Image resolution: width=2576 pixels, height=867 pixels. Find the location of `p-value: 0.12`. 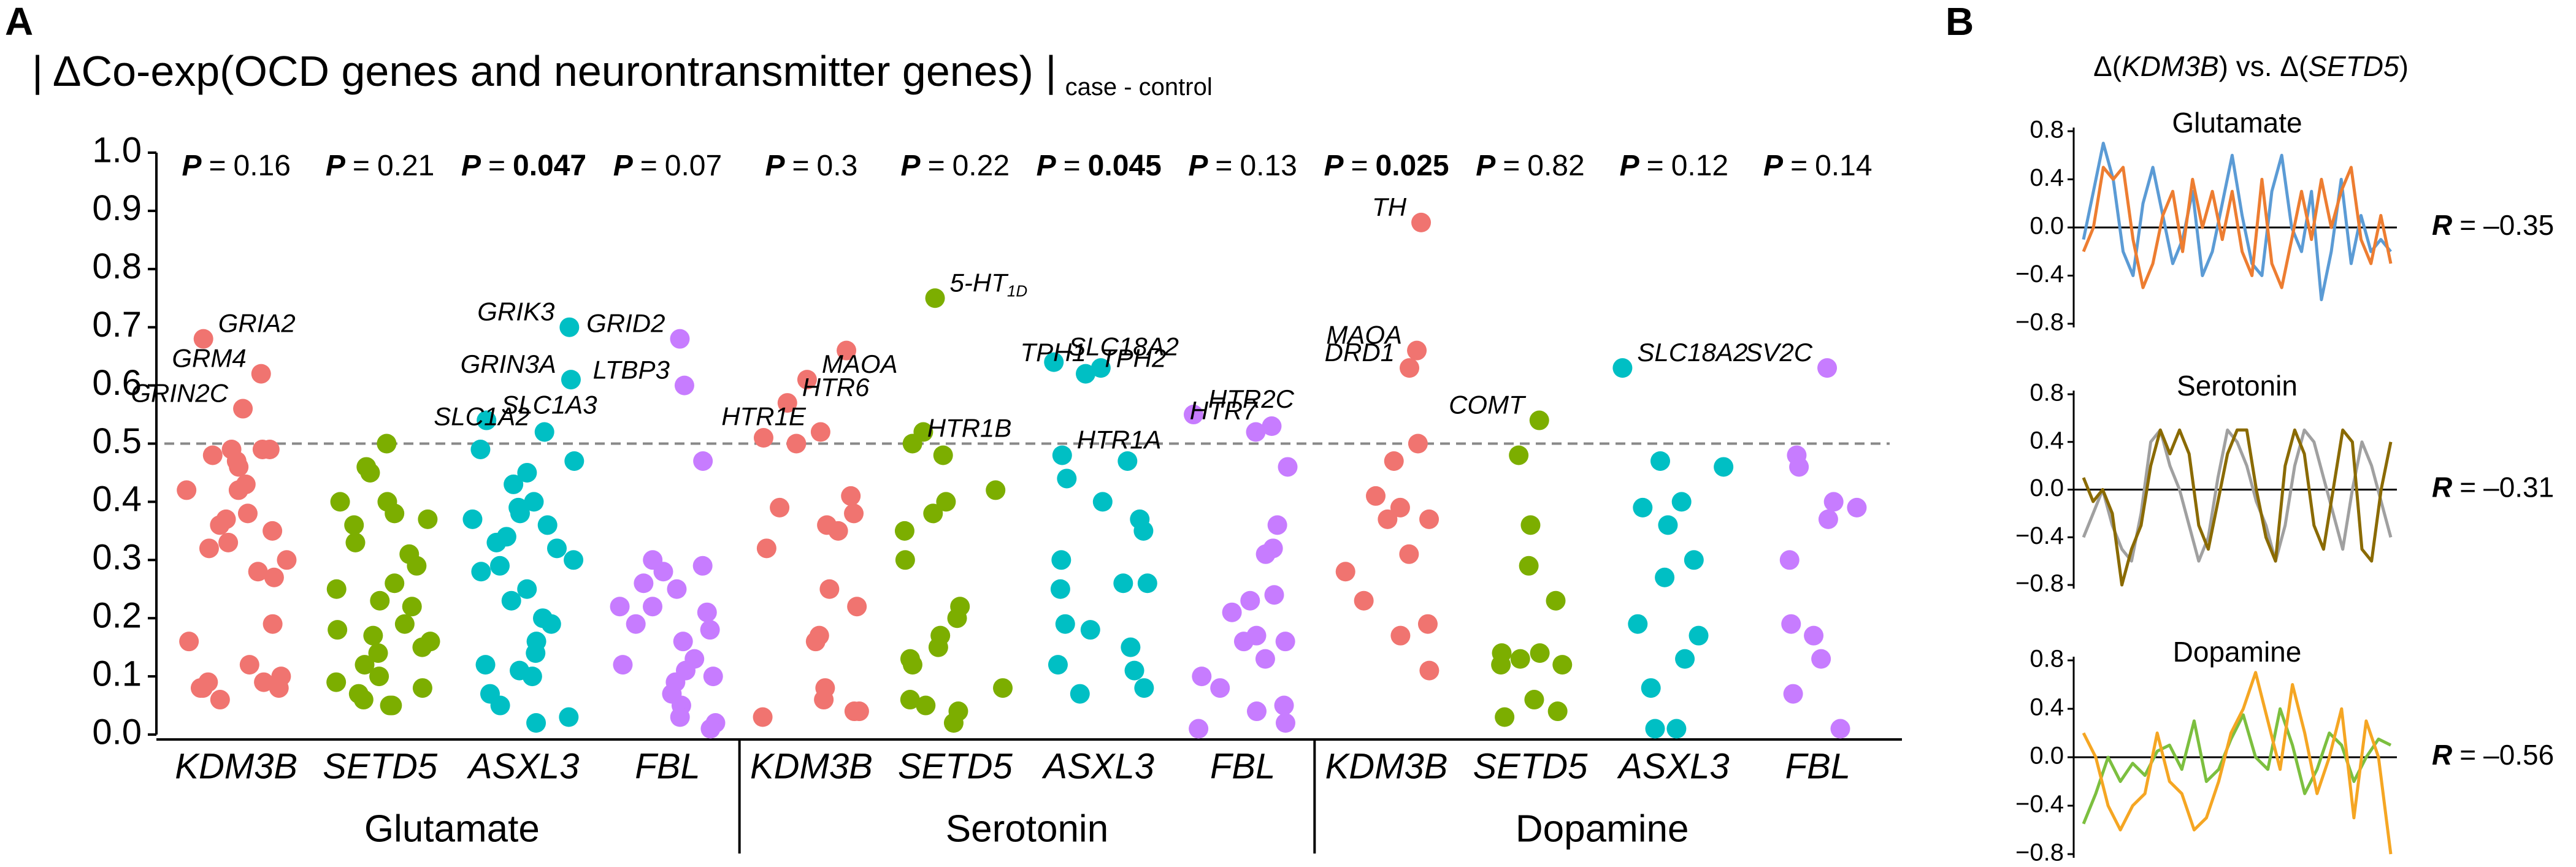

p-value: 0.12 is located at coordinates (1699, 166).